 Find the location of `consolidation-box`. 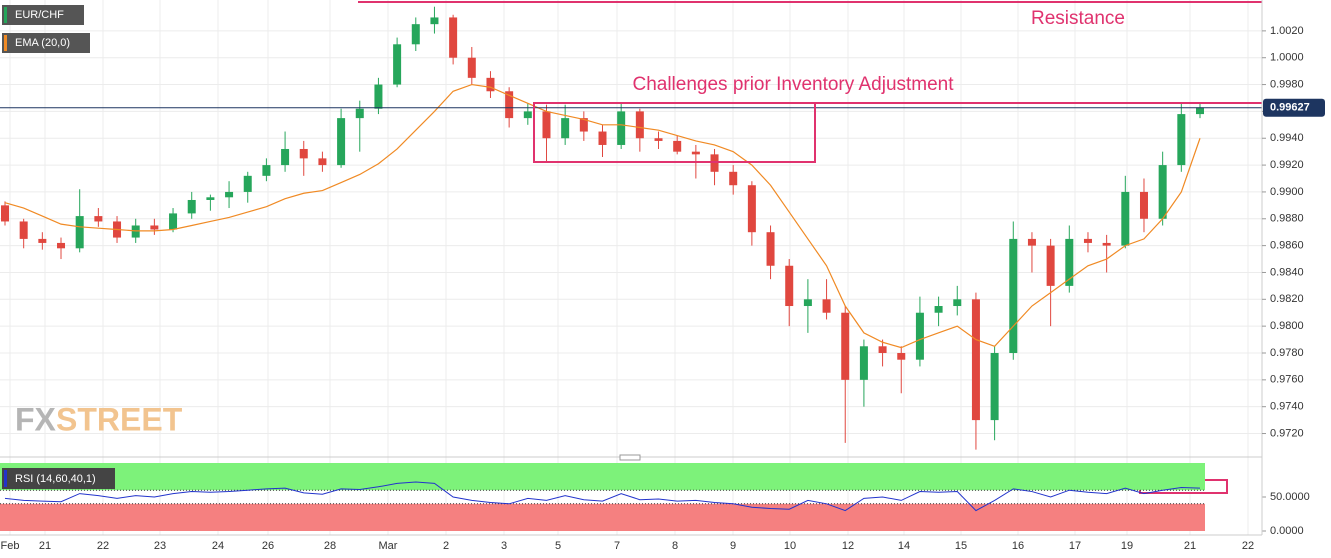

consolidation-box is located at coordinates (674, 132).